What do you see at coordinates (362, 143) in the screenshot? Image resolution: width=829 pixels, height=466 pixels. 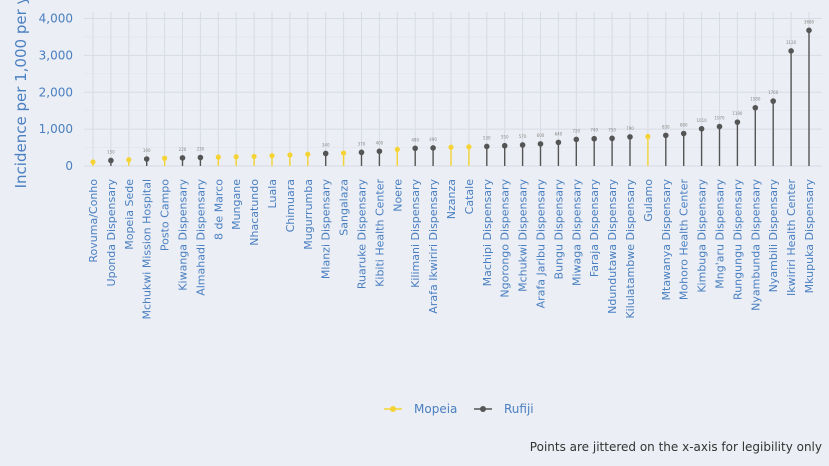 I see `data-label: 370` at bounding box center [362, 143].